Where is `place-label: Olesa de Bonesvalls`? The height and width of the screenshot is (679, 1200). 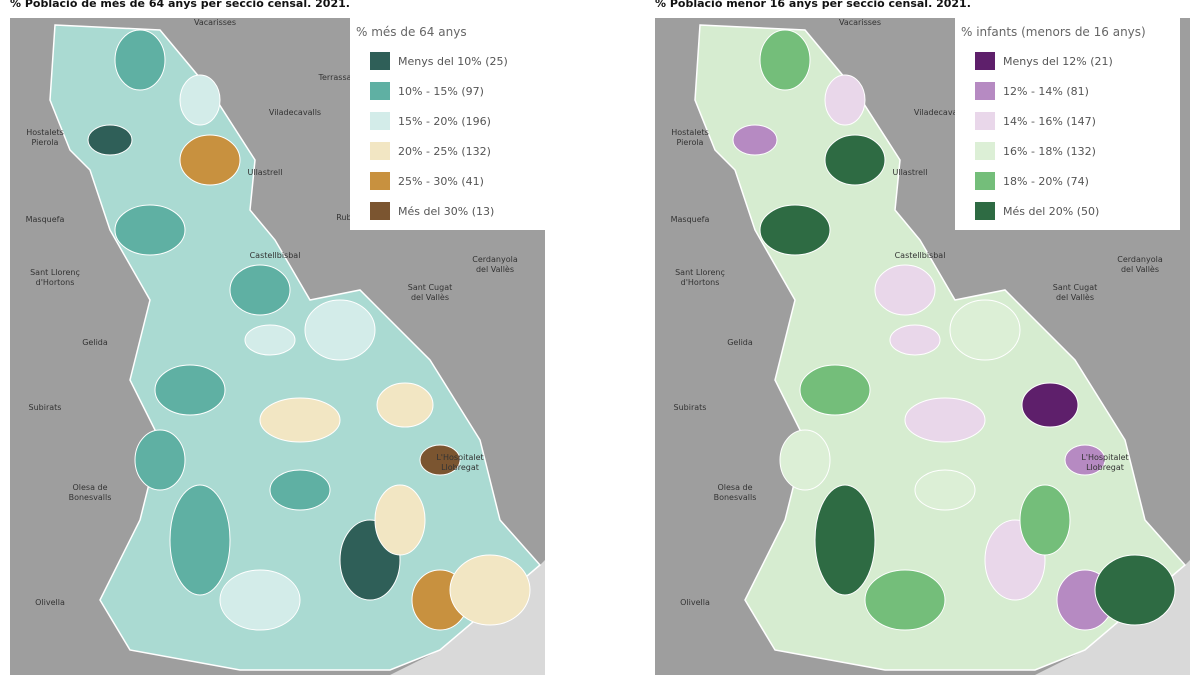 place-label: Olesa de Bonesvalls is located at coordinates (90, 492).